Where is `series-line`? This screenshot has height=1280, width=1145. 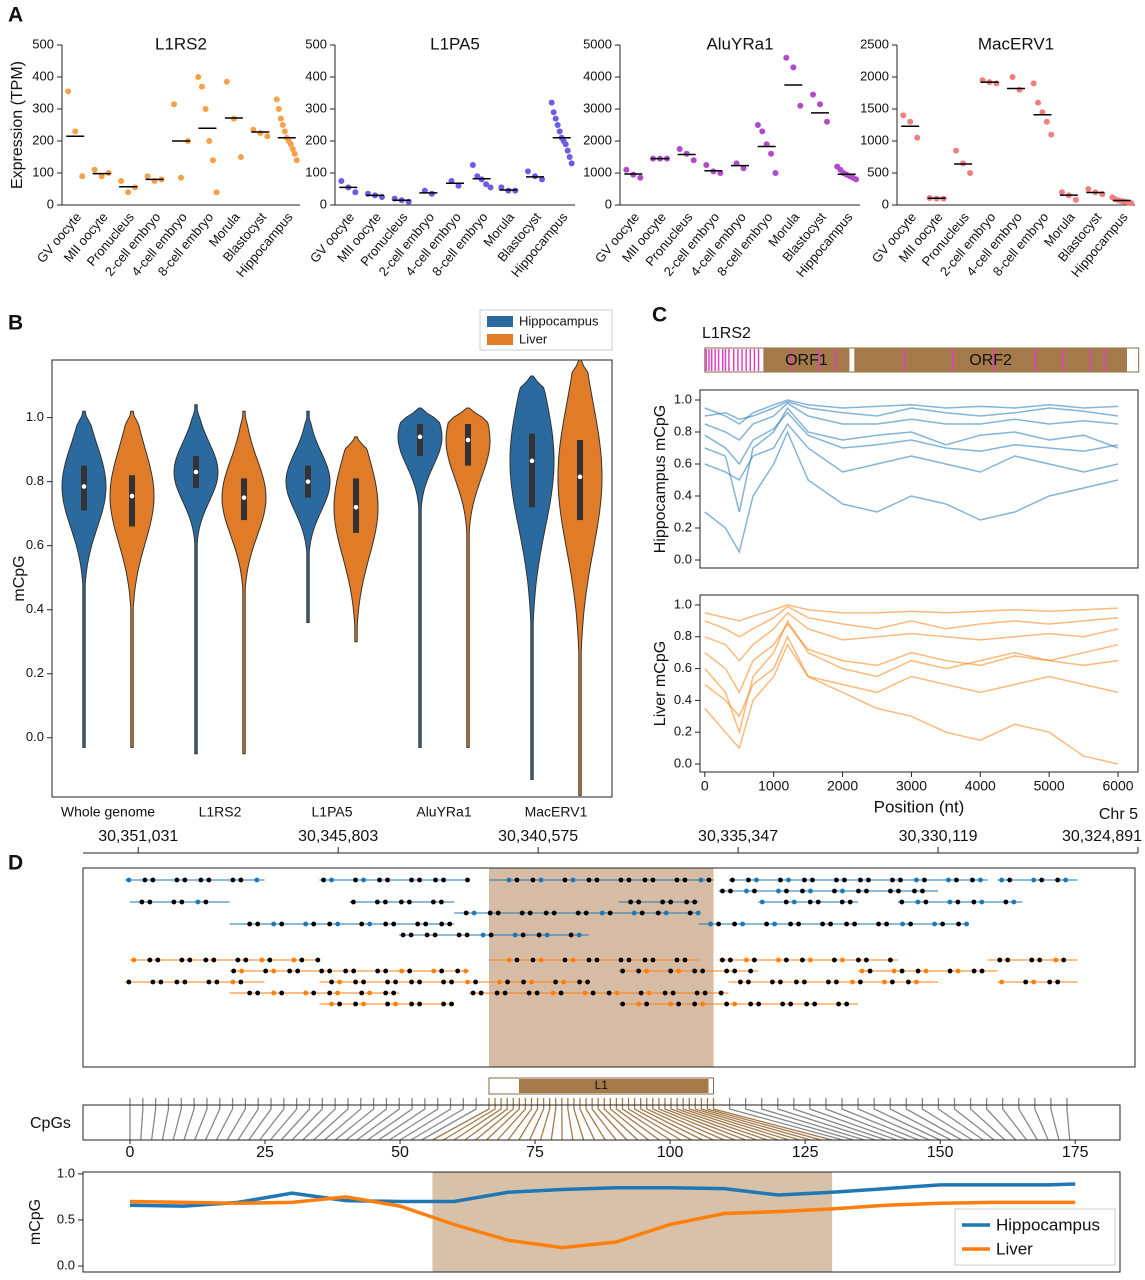
series-line is located at coordinates (602, 1195).